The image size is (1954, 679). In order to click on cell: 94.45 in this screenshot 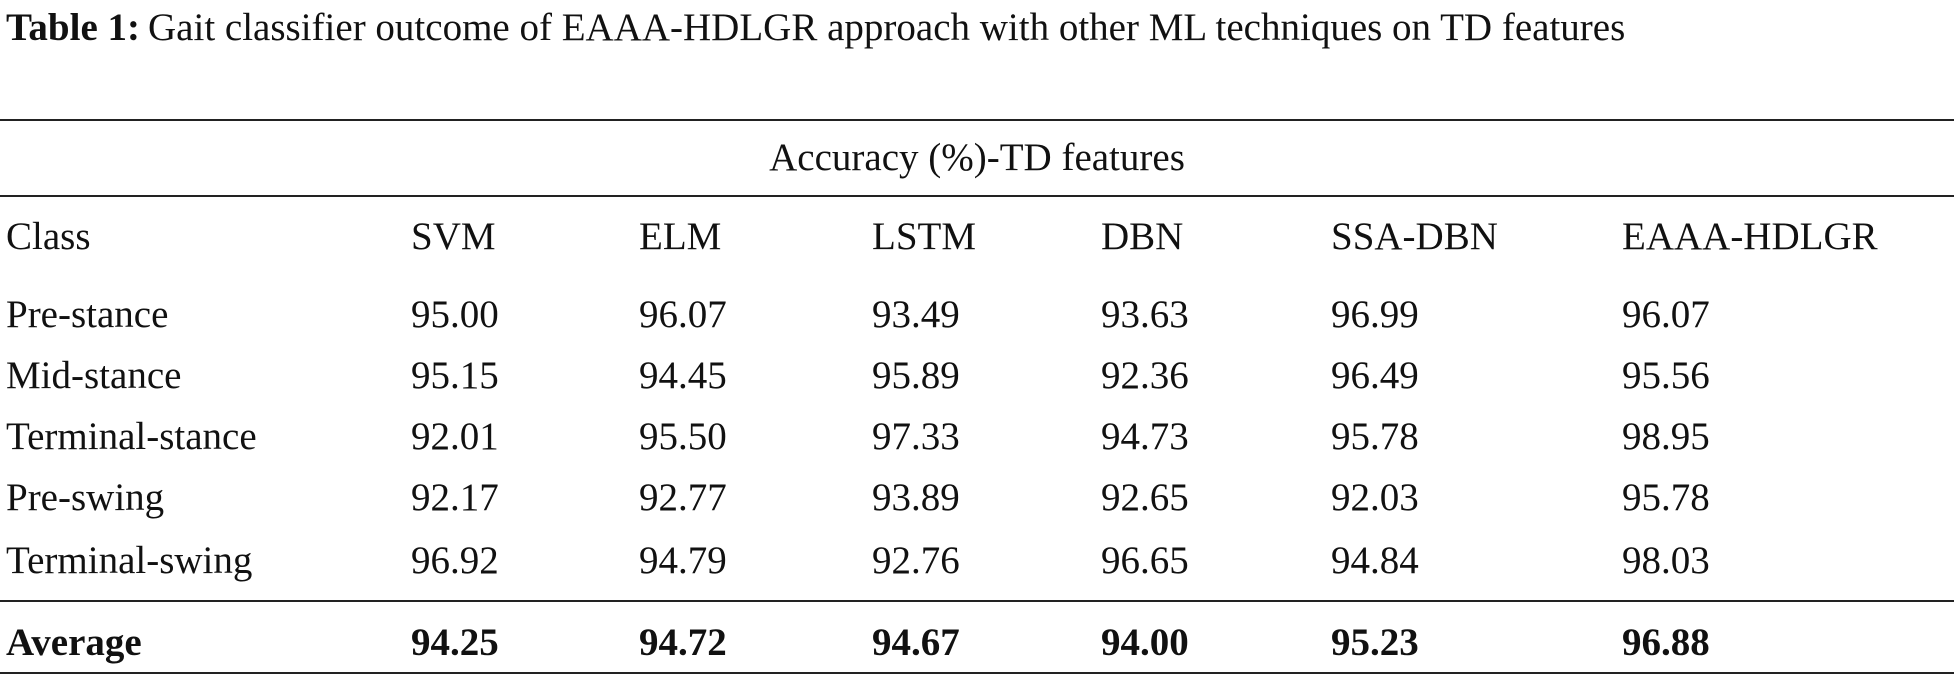, I will do `click(683, 375)`.